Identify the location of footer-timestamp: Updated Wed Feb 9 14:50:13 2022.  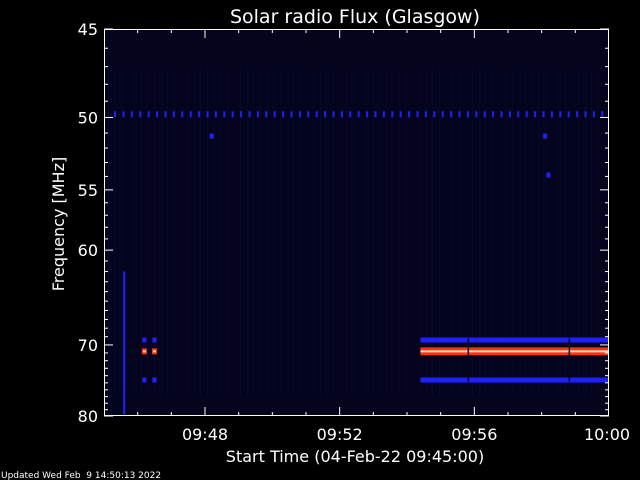
(81, 475).